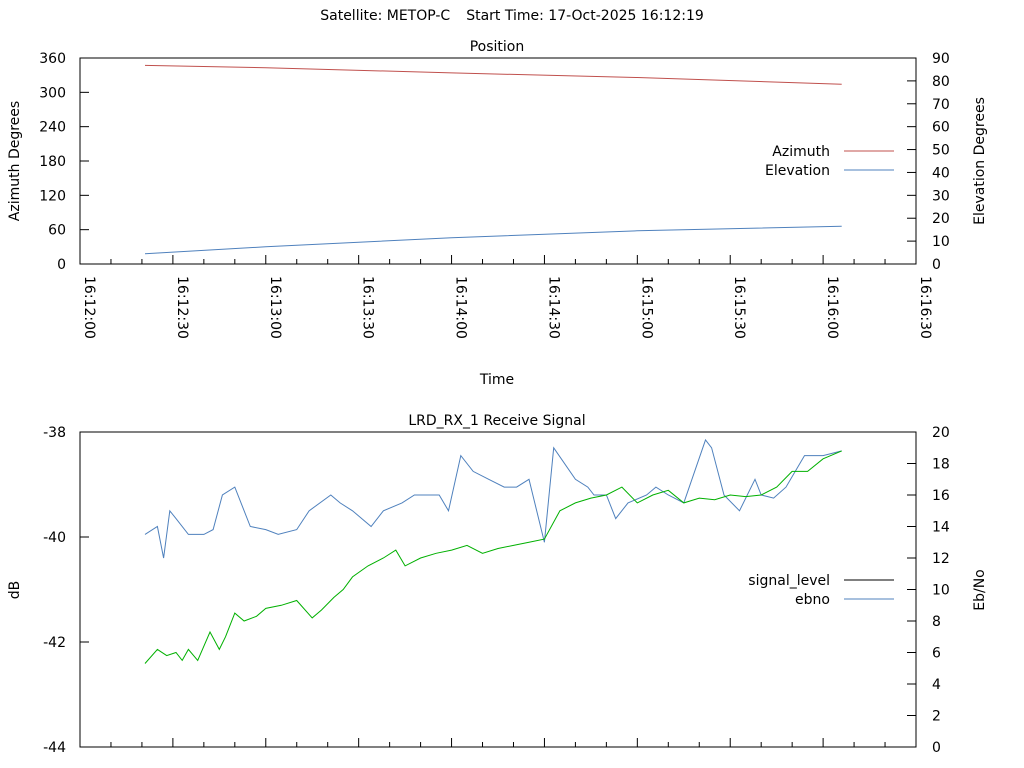  Describe the element at coordinates (493, 498) in the screenshot. I see `ebno-series-line` at that location.